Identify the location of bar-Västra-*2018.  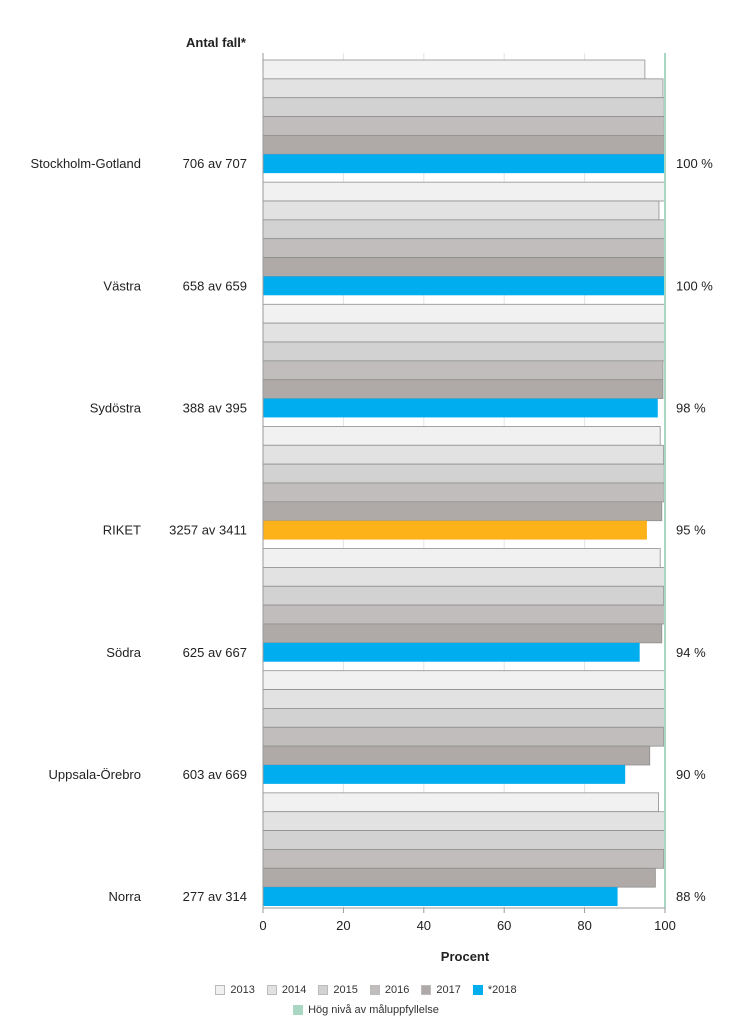
(464, 286).